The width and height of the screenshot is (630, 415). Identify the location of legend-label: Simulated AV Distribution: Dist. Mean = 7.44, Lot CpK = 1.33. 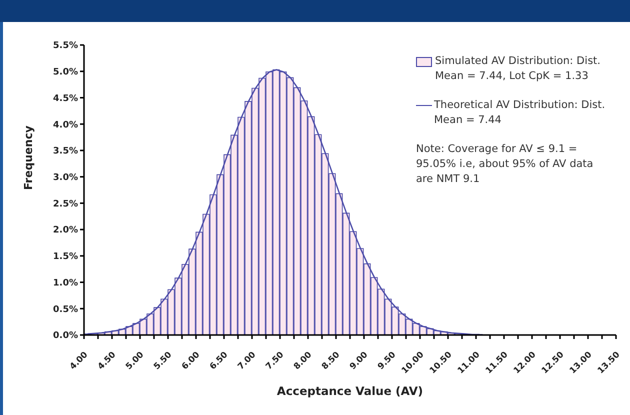
(518, 69).